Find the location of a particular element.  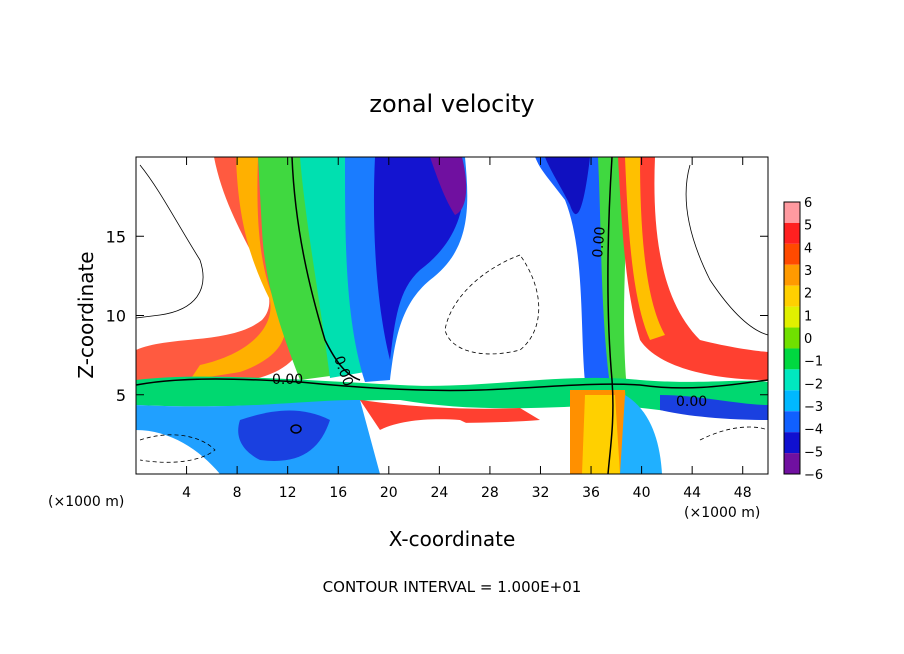

x-tick-label: 4 is located at coordinates (186, 493).